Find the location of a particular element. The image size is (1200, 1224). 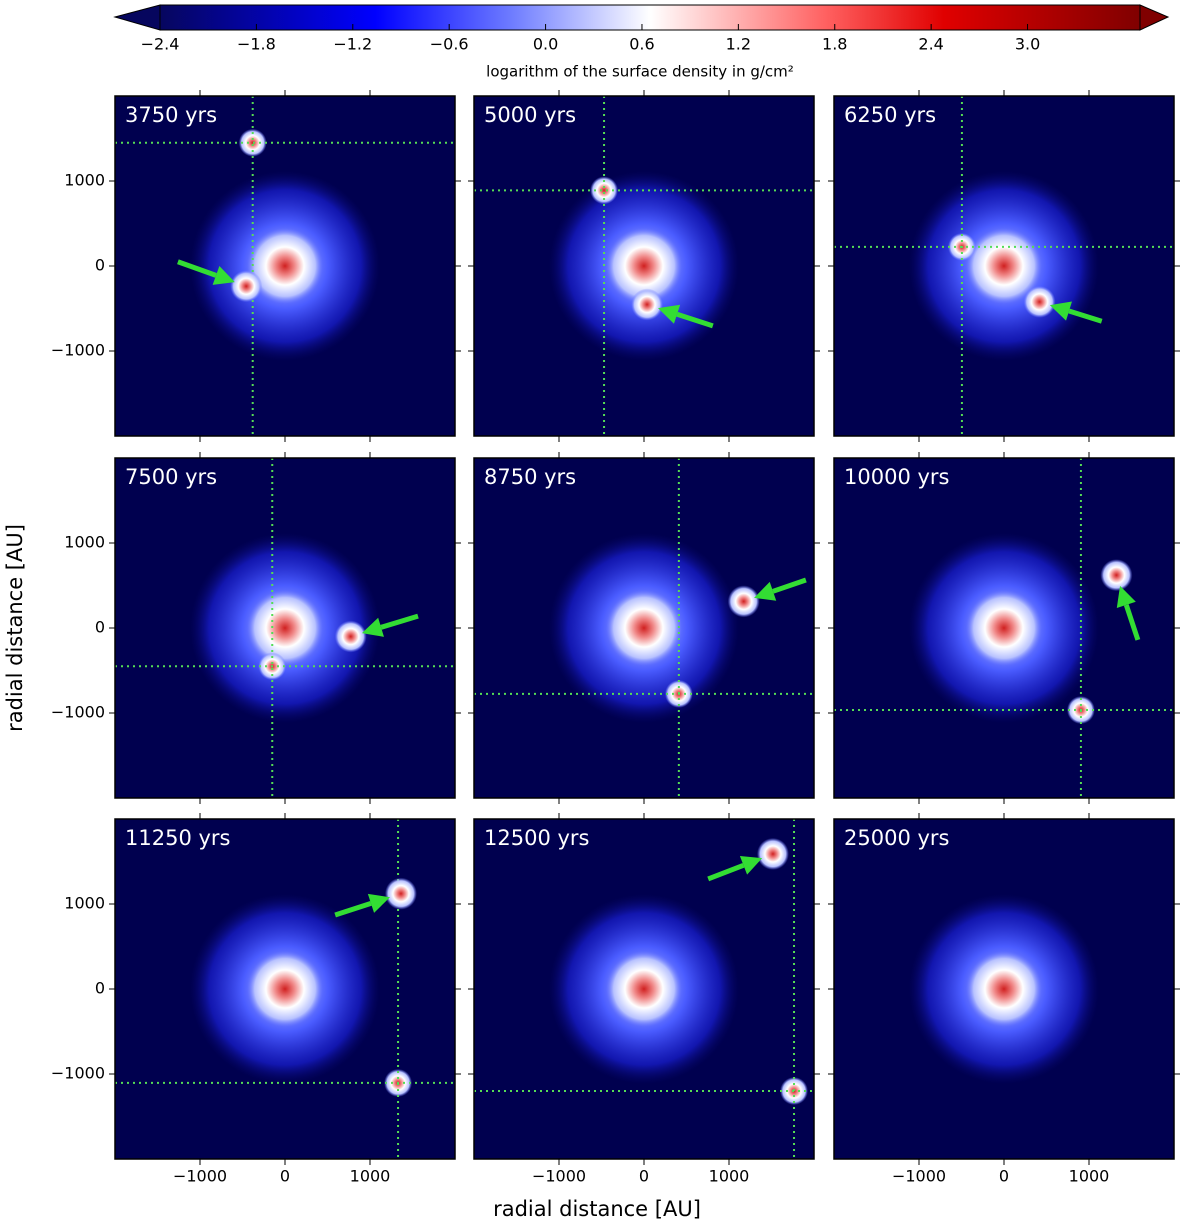

colorbar-tick-label: −1.8 is located at coordinates (256, 44).